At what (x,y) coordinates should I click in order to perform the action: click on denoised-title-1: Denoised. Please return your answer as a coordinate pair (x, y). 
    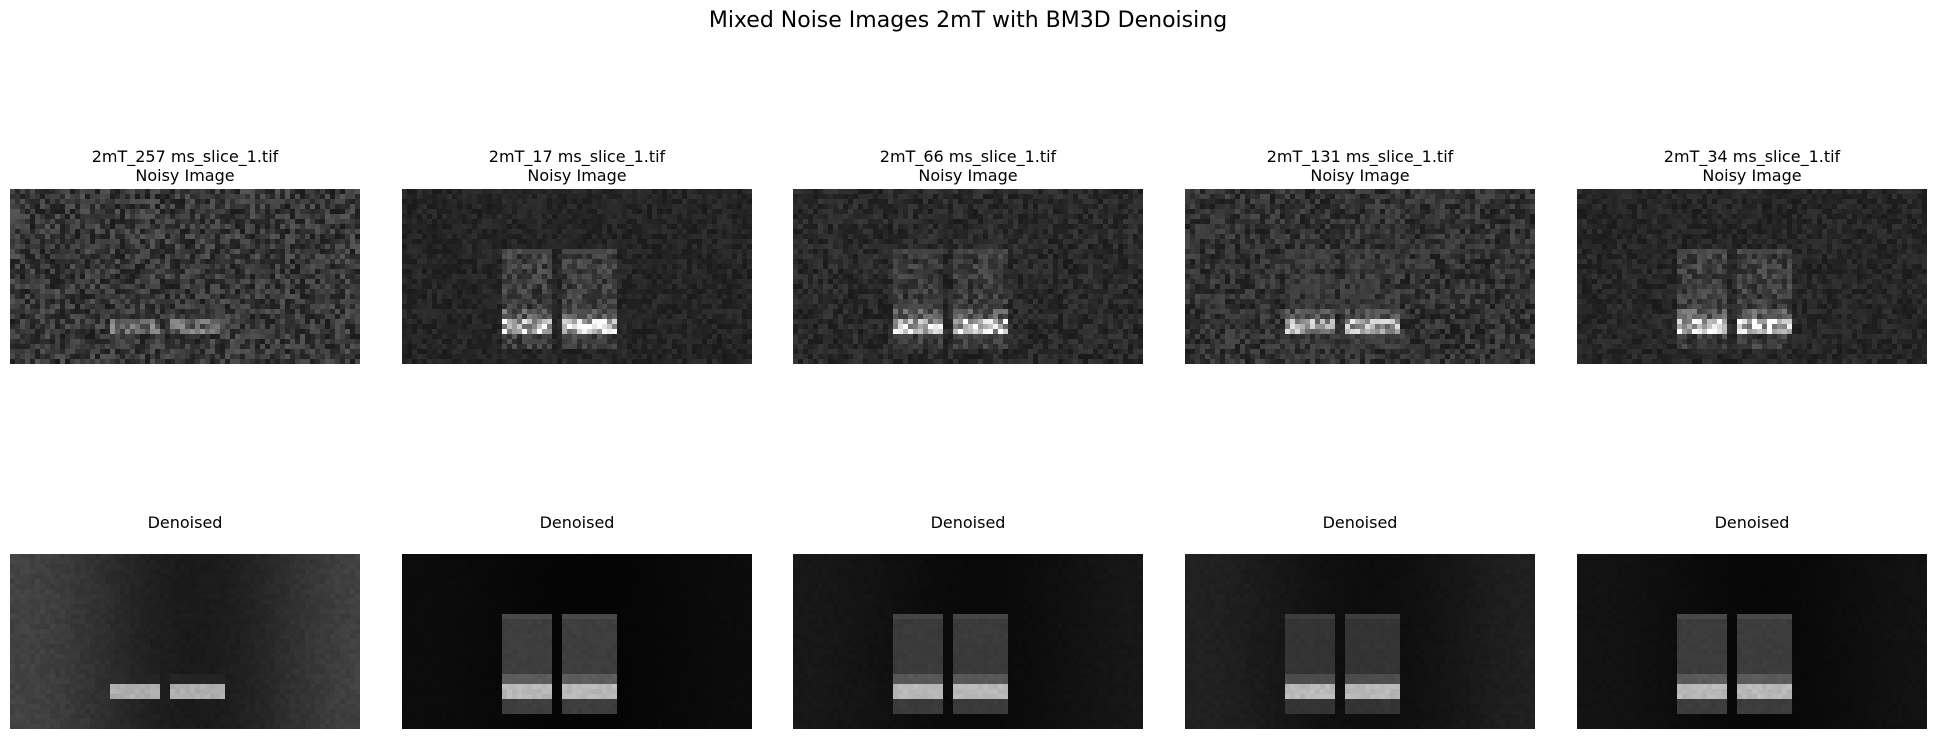
    Looking at the image, I should click on (185, 522).